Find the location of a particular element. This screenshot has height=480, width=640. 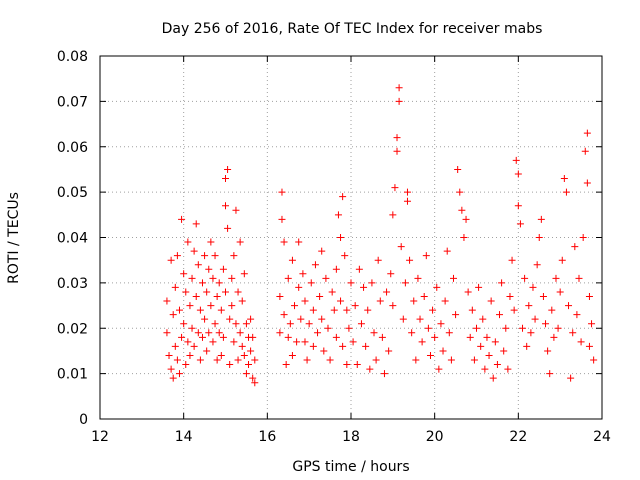

y-tick-label: 0.05 is located at coordinates (72, 193).